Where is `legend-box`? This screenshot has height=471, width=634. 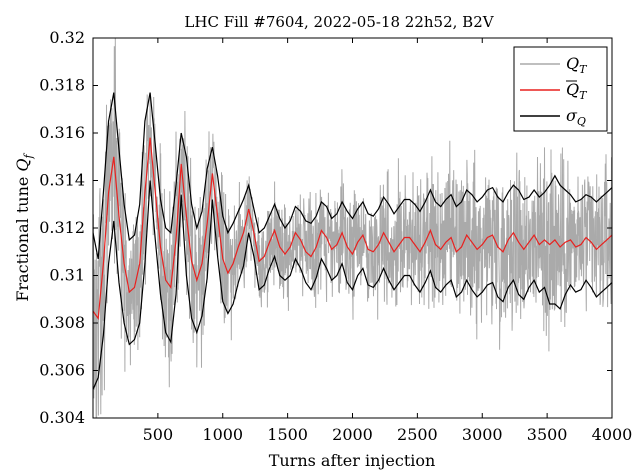 legend-box is located at coordinates (560, 89).